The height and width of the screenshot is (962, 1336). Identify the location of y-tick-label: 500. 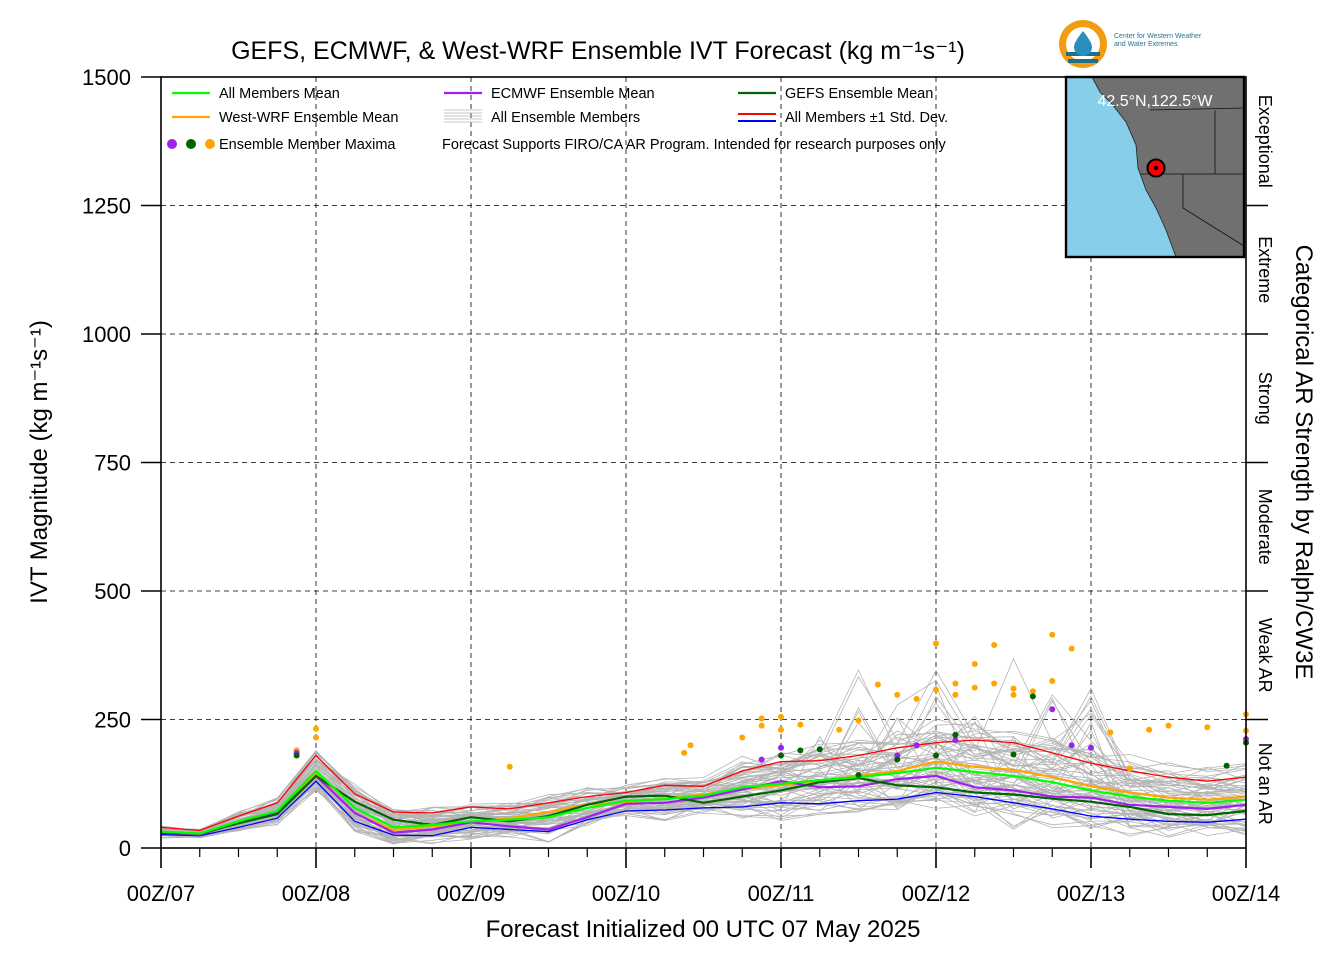
(112, 591).